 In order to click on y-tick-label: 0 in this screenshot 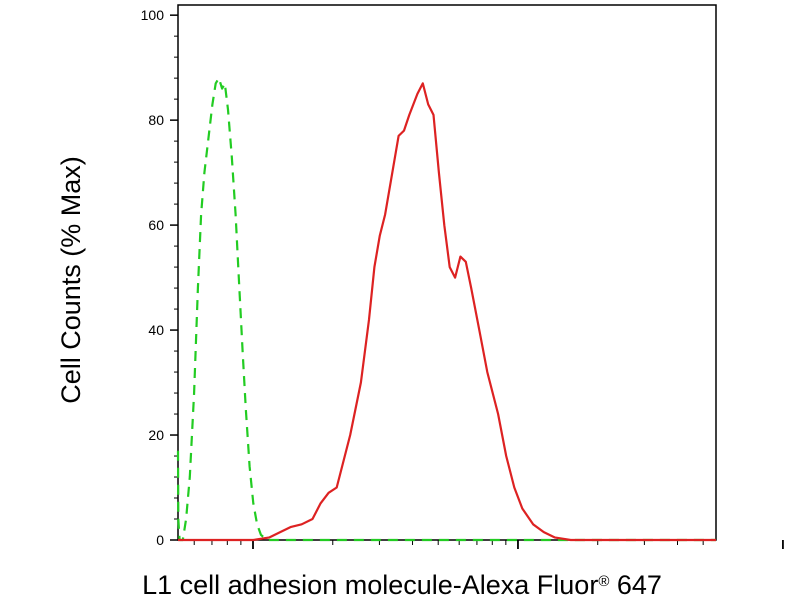, I will do `click(160, 540)`.